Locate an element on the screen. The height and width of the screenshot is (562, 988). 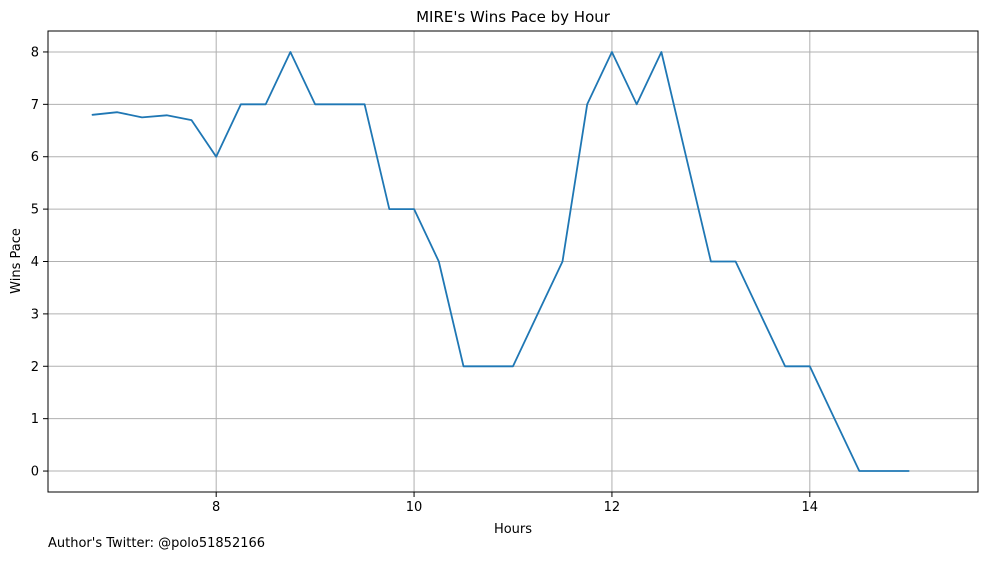
y-tick-label: 3 is located at coordinates (35, 314).